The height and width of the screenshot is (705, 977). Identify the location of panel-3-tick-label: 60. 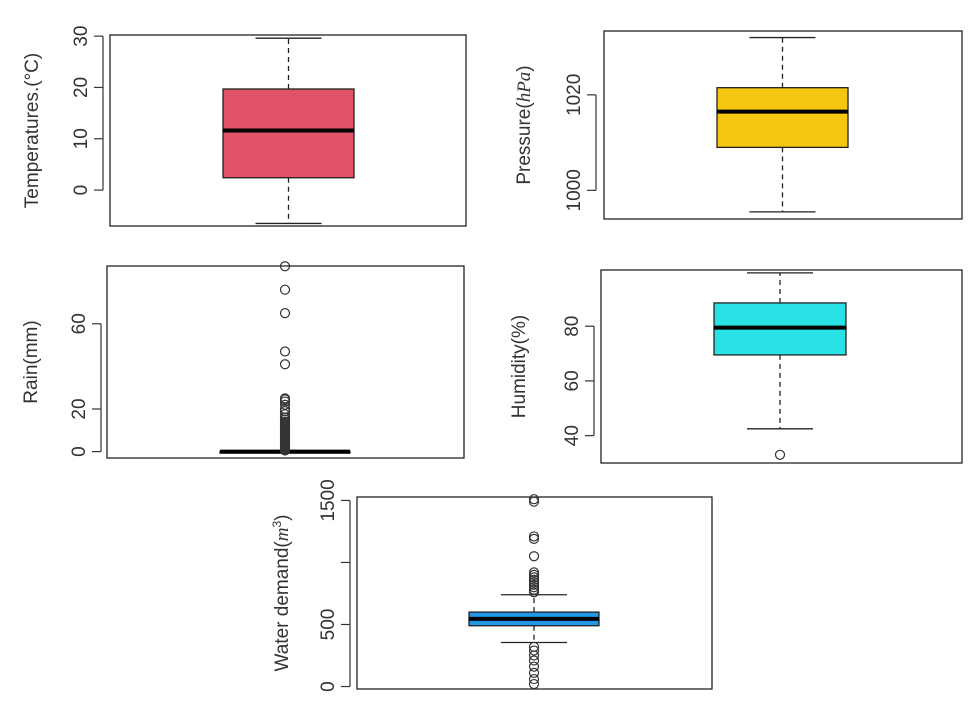
(79, 323).